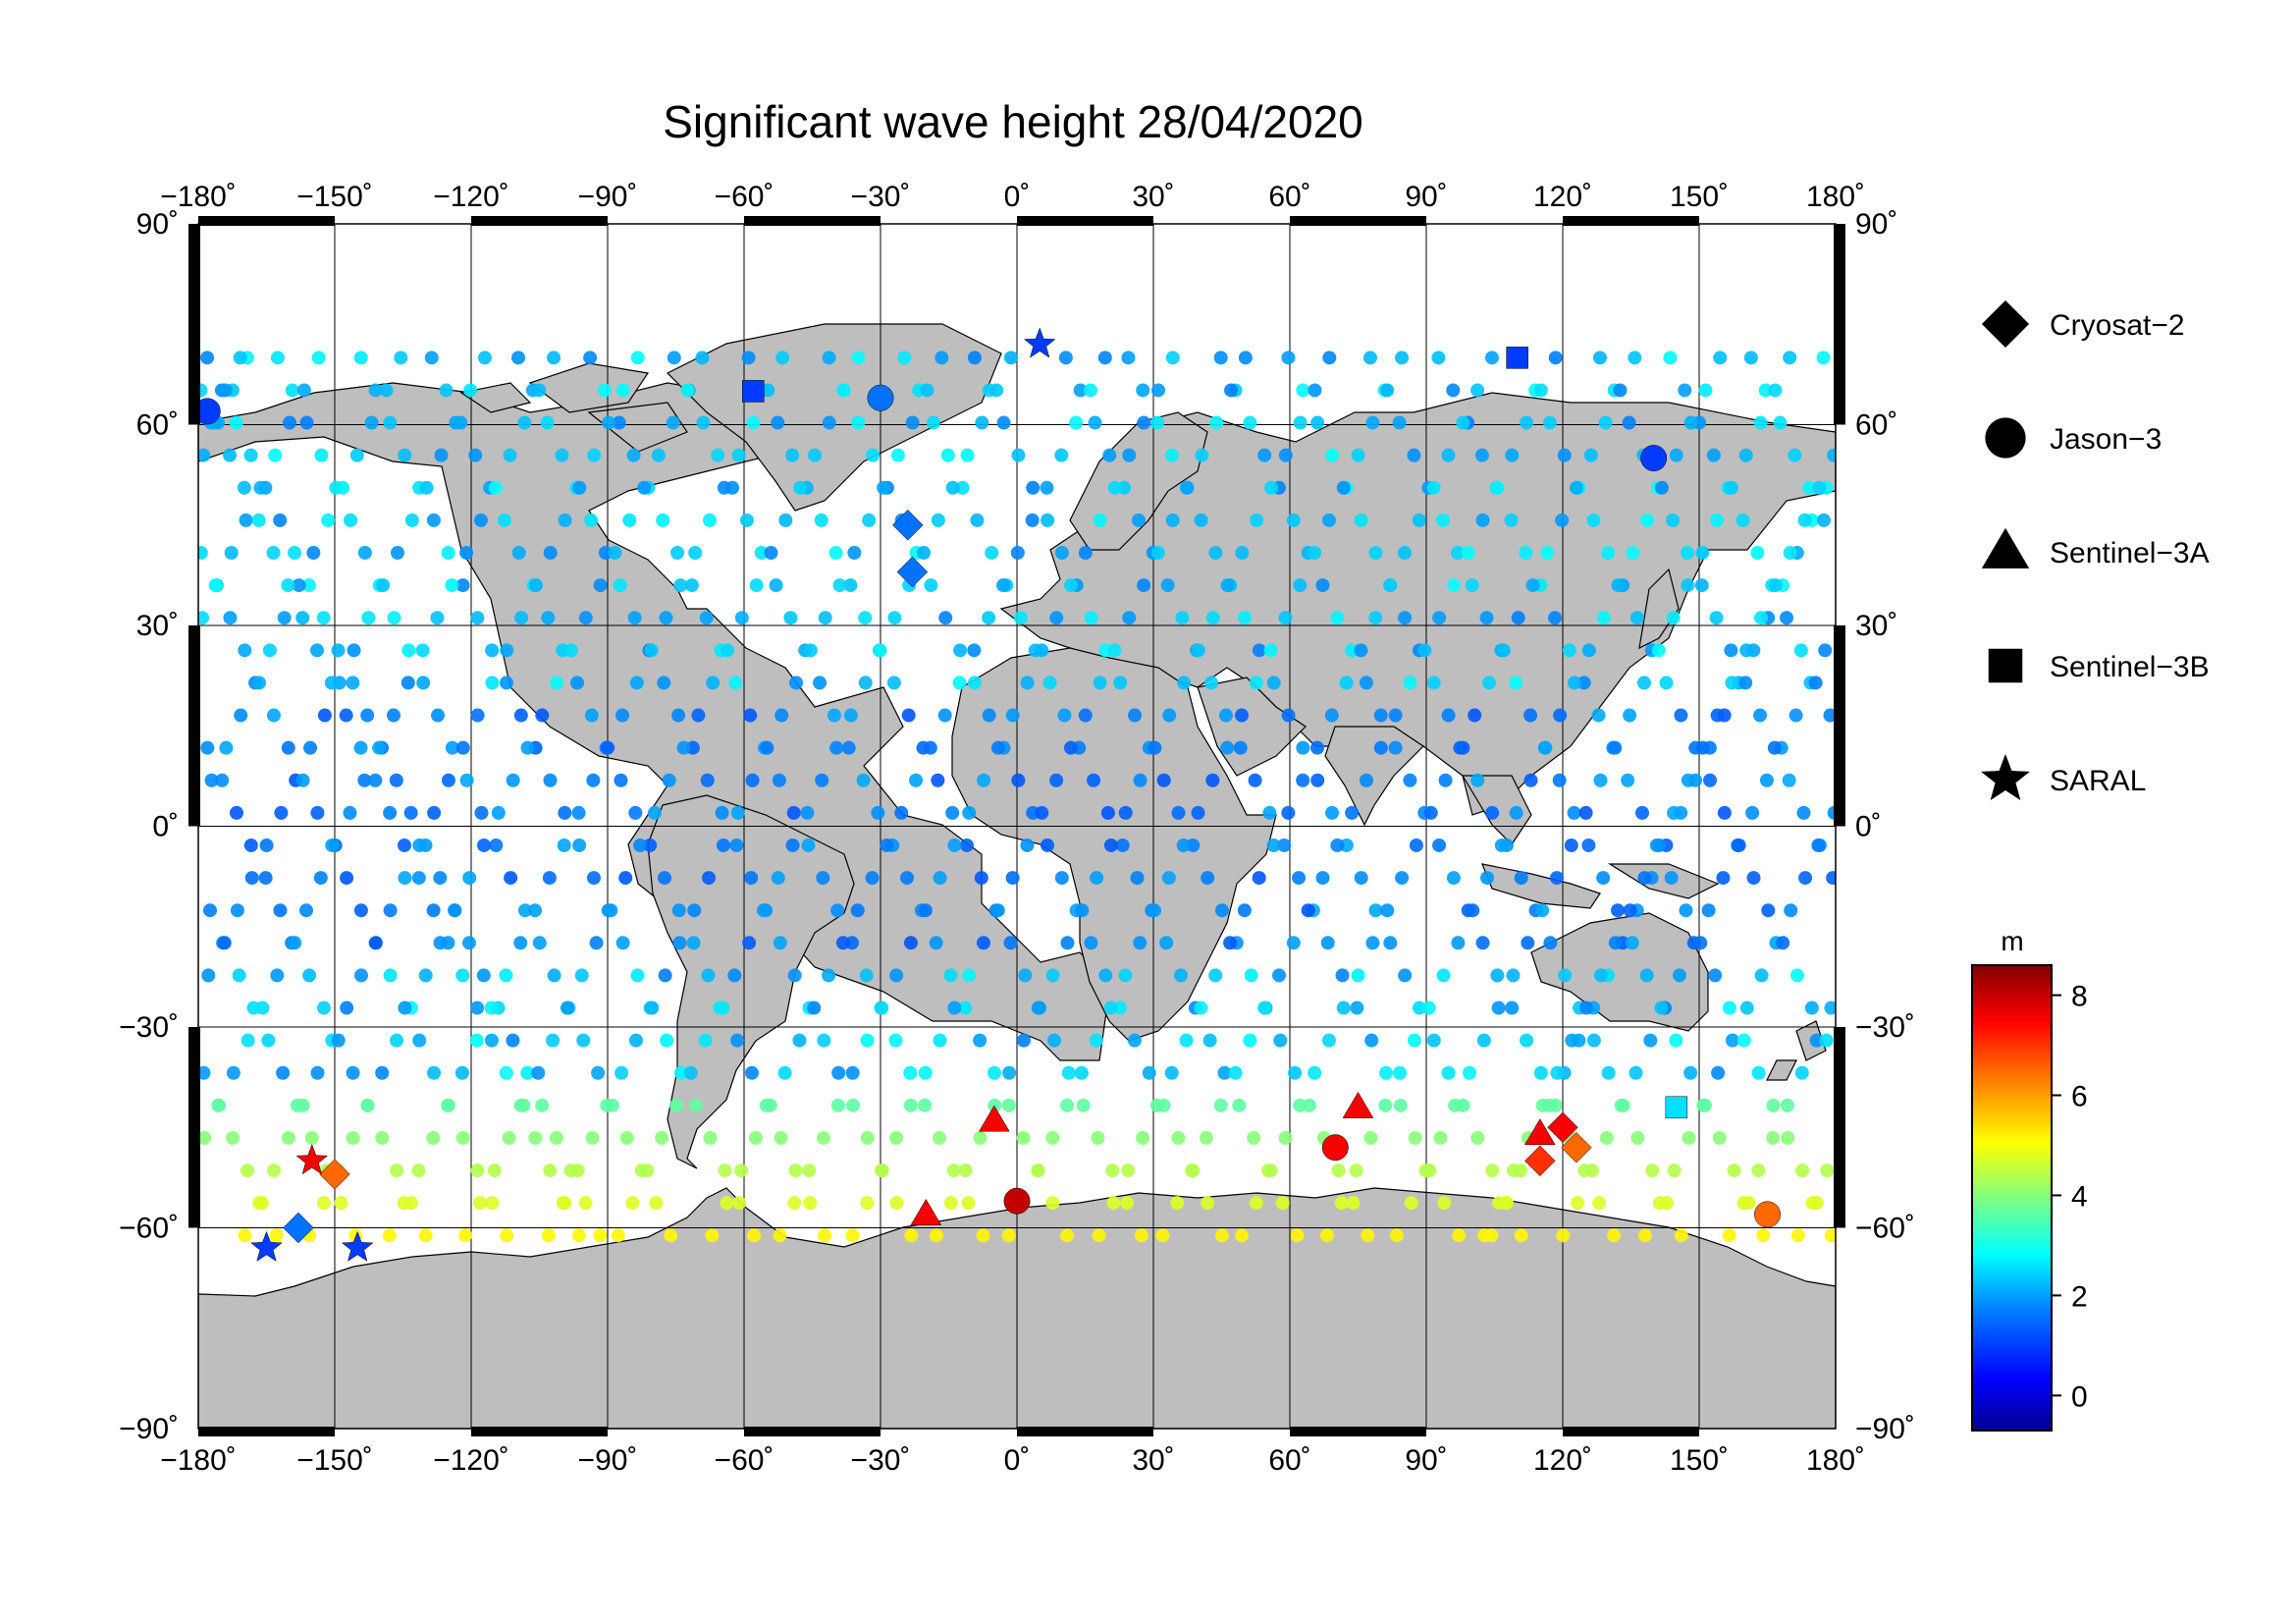 The width and height of the screenshot is (2296, 1623). What do you see at coordinates (1885, 1229) in the screenshot?
I see `lat-tick-label-right: −60˚` at bounding box center [1885, 1229].